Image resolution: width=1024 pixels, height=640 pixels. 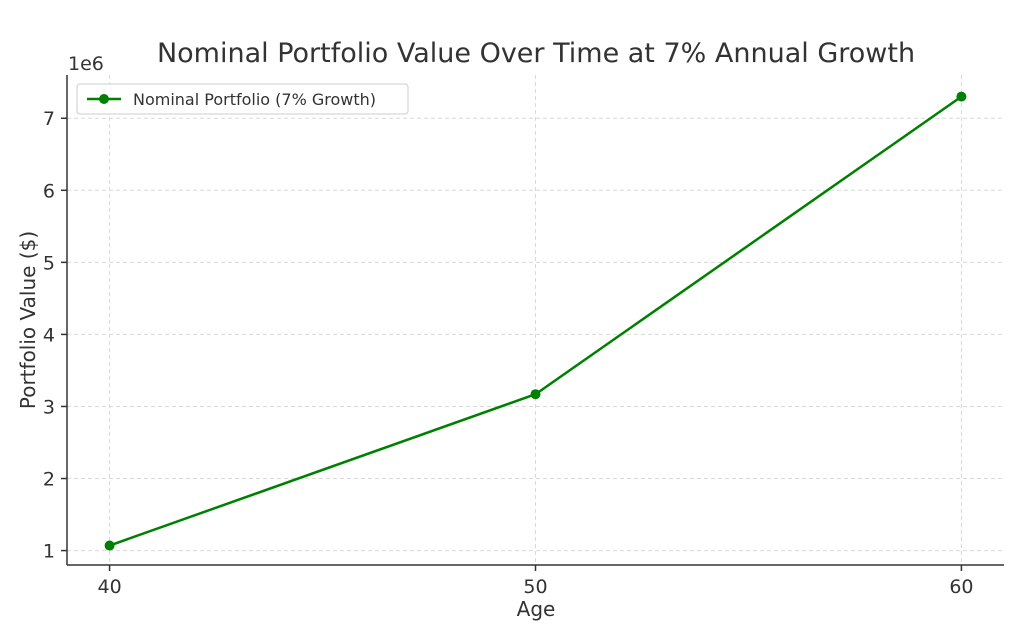 What do you see at coordinates (28, 320) in the screenshot?
I see `y-axis-label: Portfolio Value ($)` at bounding box center [28, 320].